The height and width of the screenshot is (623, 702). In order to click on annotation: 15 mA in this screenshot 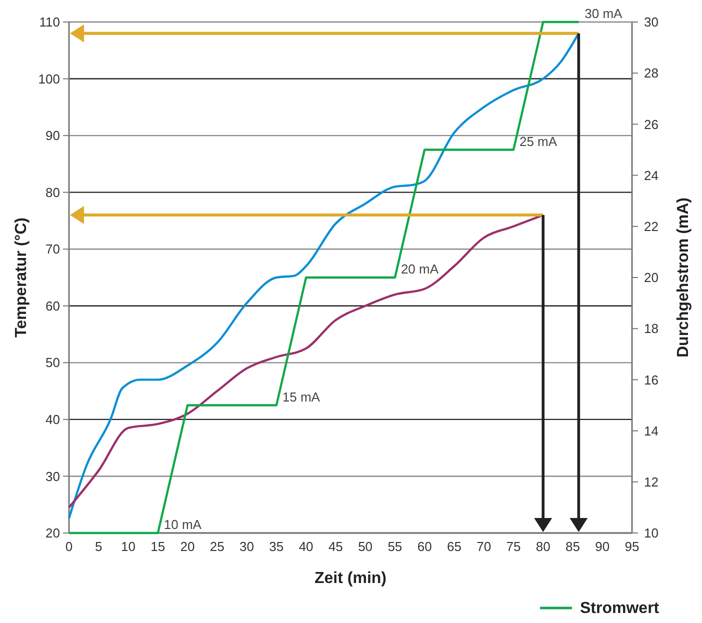, I will do `click(301, 396)`.